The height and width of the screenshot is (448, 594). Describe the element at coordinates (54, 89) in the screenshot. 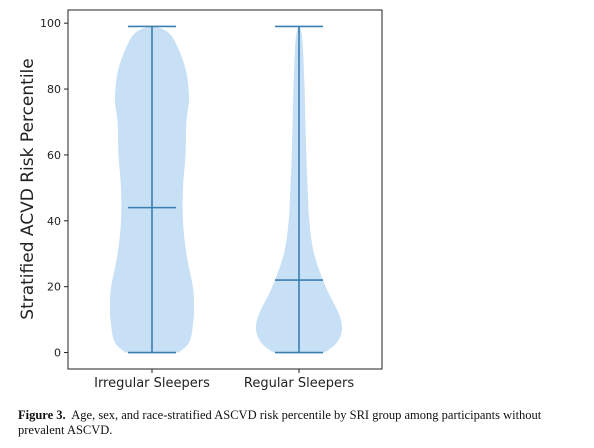

I see `y-tick-label-80: 80` at that location.